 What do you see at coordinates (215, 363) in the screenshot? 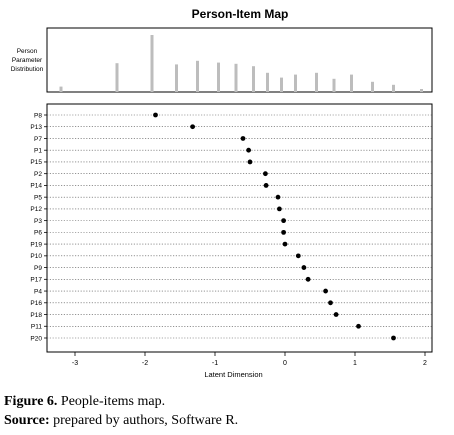
I see `x-tick-label: -1` at bounding box center [215, 363].